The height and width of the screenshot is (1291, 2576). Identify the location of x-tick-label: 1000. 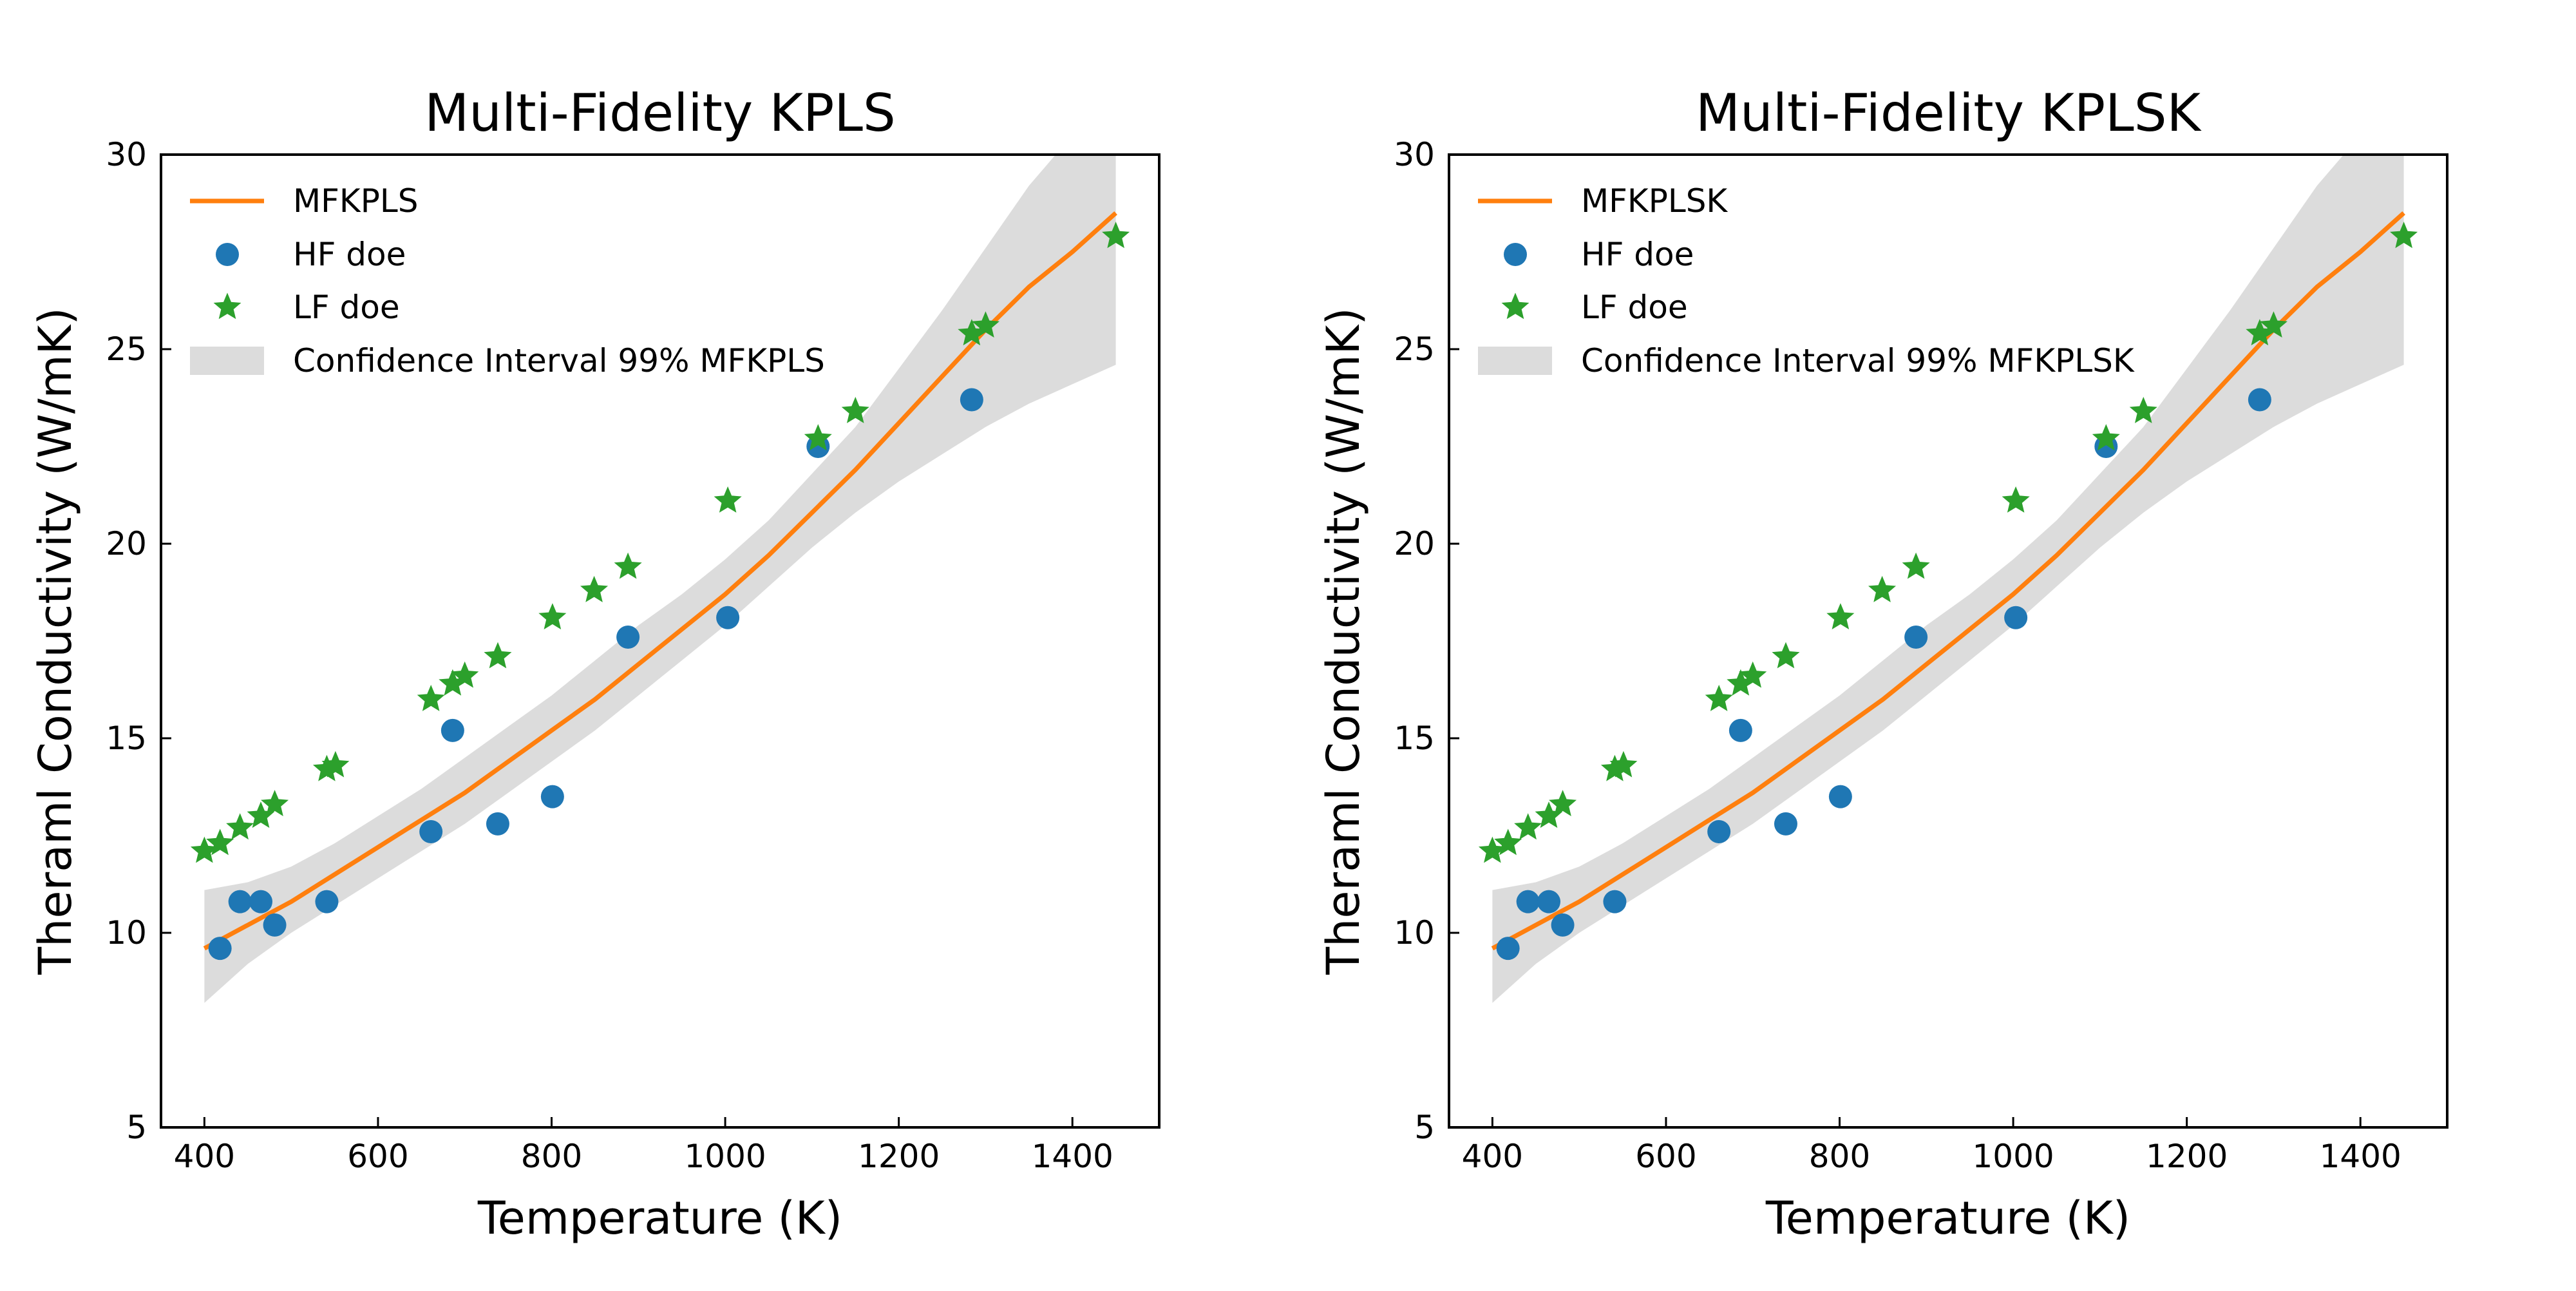
(2013, 1156).